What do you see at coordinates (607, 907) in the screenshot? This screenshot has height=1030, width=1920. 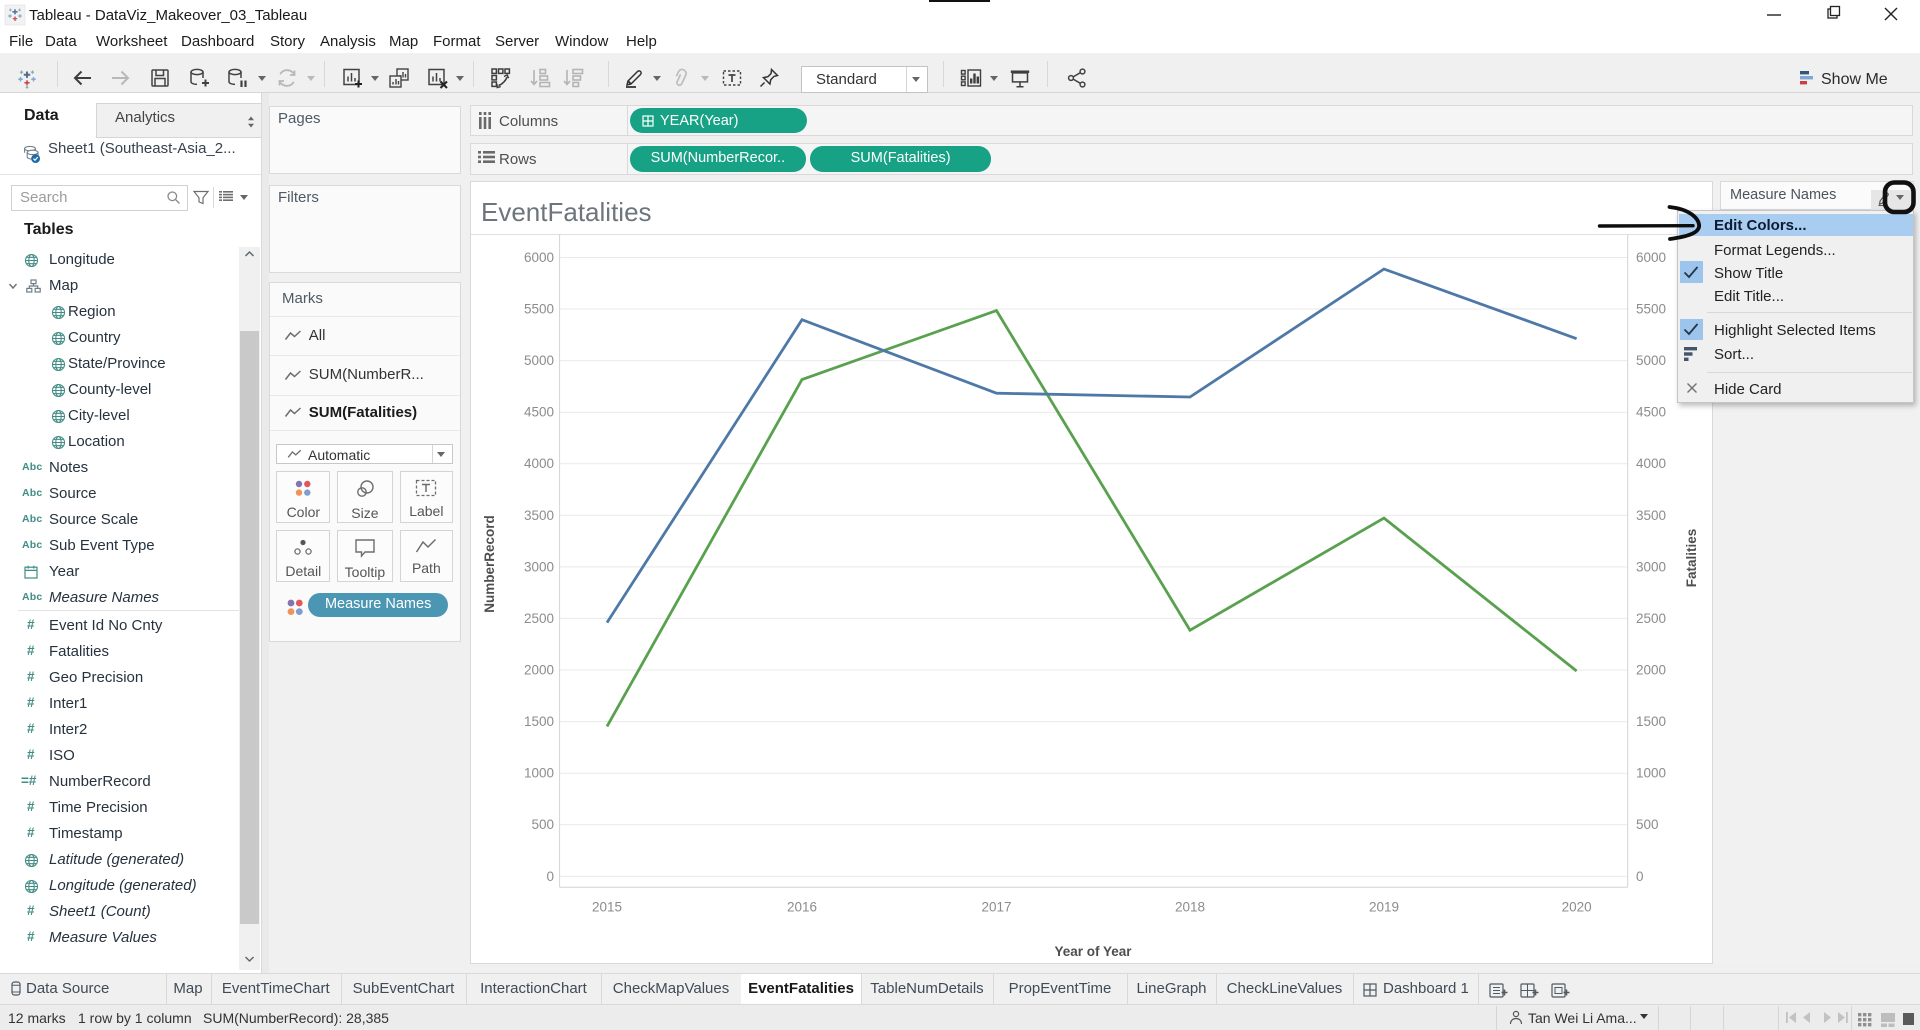 I see `svg-text: 2015` at bounding box center [607, 907].